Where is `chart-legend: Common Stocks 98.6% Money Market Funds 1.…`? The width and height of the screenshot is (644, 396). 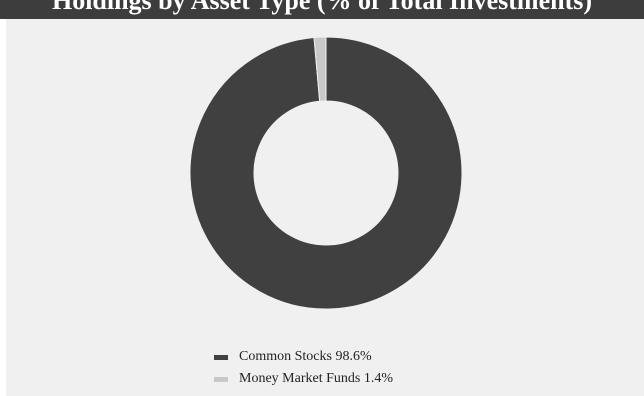
chart-legend: Common Stocks 98.6% Money Market Funds 1.… is located at coordinates (344, 368).